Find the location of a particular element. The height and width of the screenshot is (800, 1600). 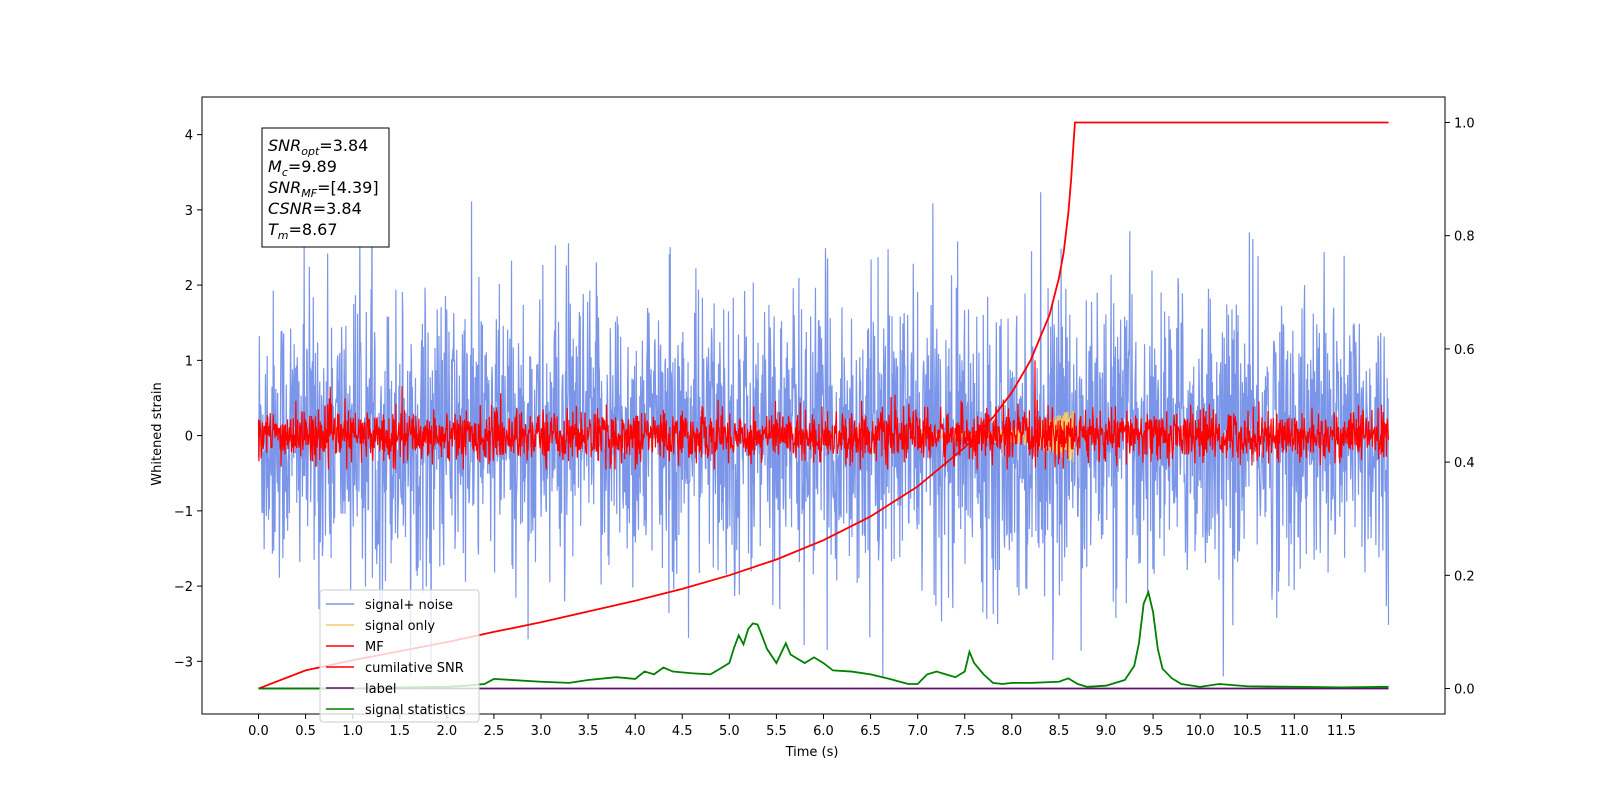

annotation-snr-mf: SNRMF=[4.39] is located at coordinates (323, 189).